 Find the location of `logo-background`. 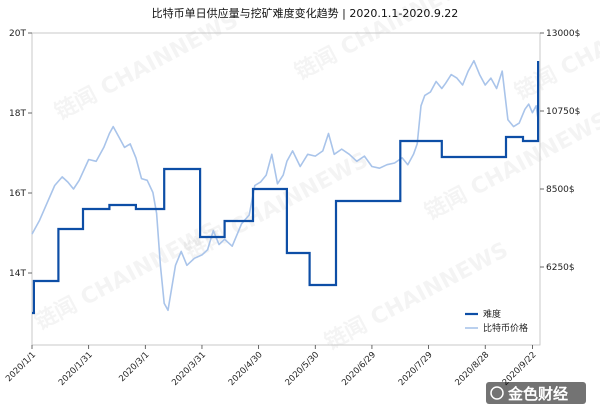

logo-background is located at coordinates (536, 393).